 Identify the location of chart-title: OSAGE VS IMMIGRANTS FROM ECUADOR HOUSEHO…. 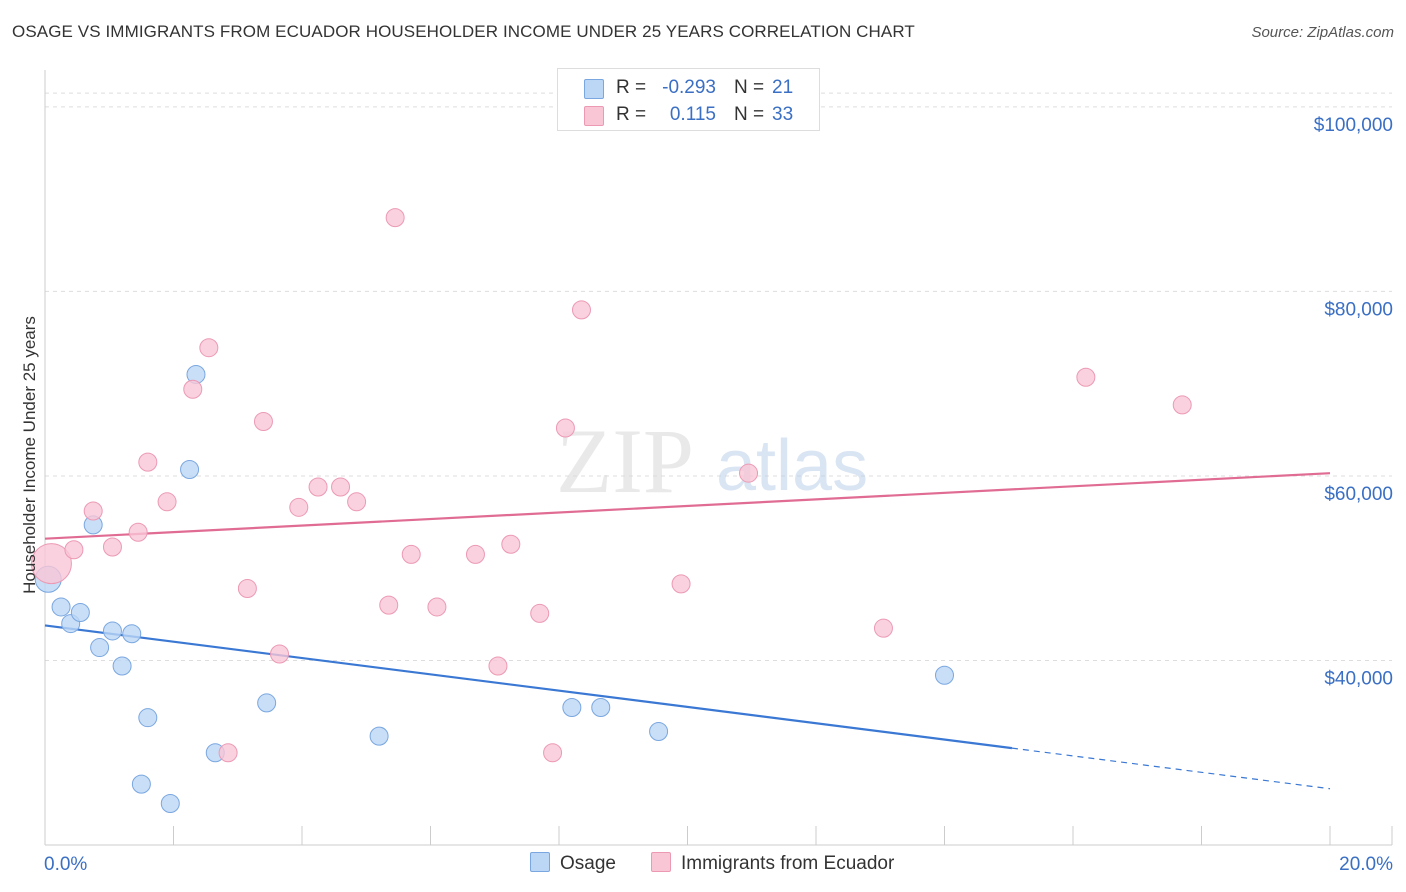
(463, 31).